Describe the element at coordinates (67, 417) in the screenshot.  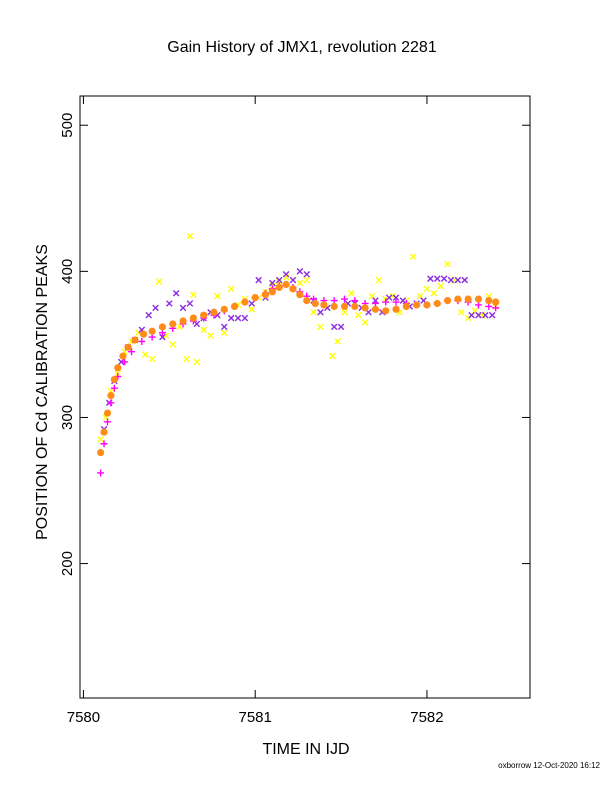
I see `y-tick-label: 300` at that location.